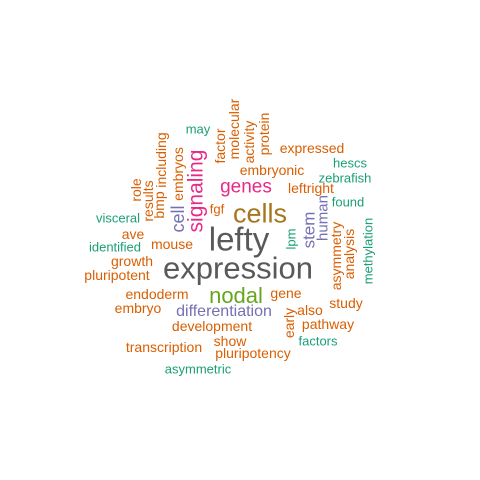 The image size is (480, 480). Describe the element at coordinates (291, 239) in the screenshot. I see `word-lpm: lpm` at that location.